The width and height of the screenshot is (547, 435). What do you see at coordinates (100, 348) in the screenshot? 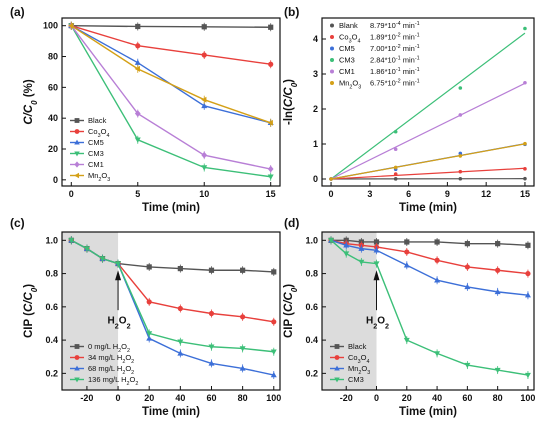
I see `legend-item: 0 mg/L H2O2` at bounding box center [100, 348].